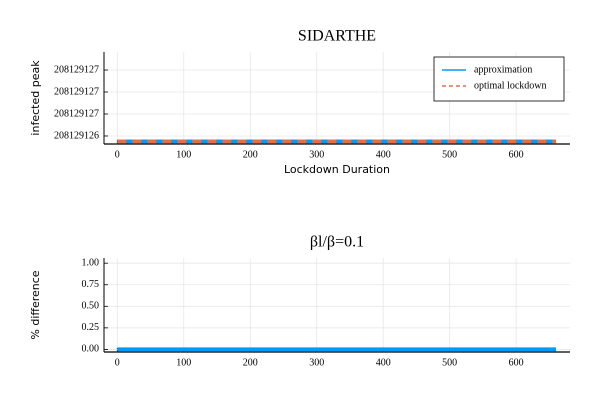 The image size is (600, 400). I want to click on y-axis-label: % difference, so click(35, 304).